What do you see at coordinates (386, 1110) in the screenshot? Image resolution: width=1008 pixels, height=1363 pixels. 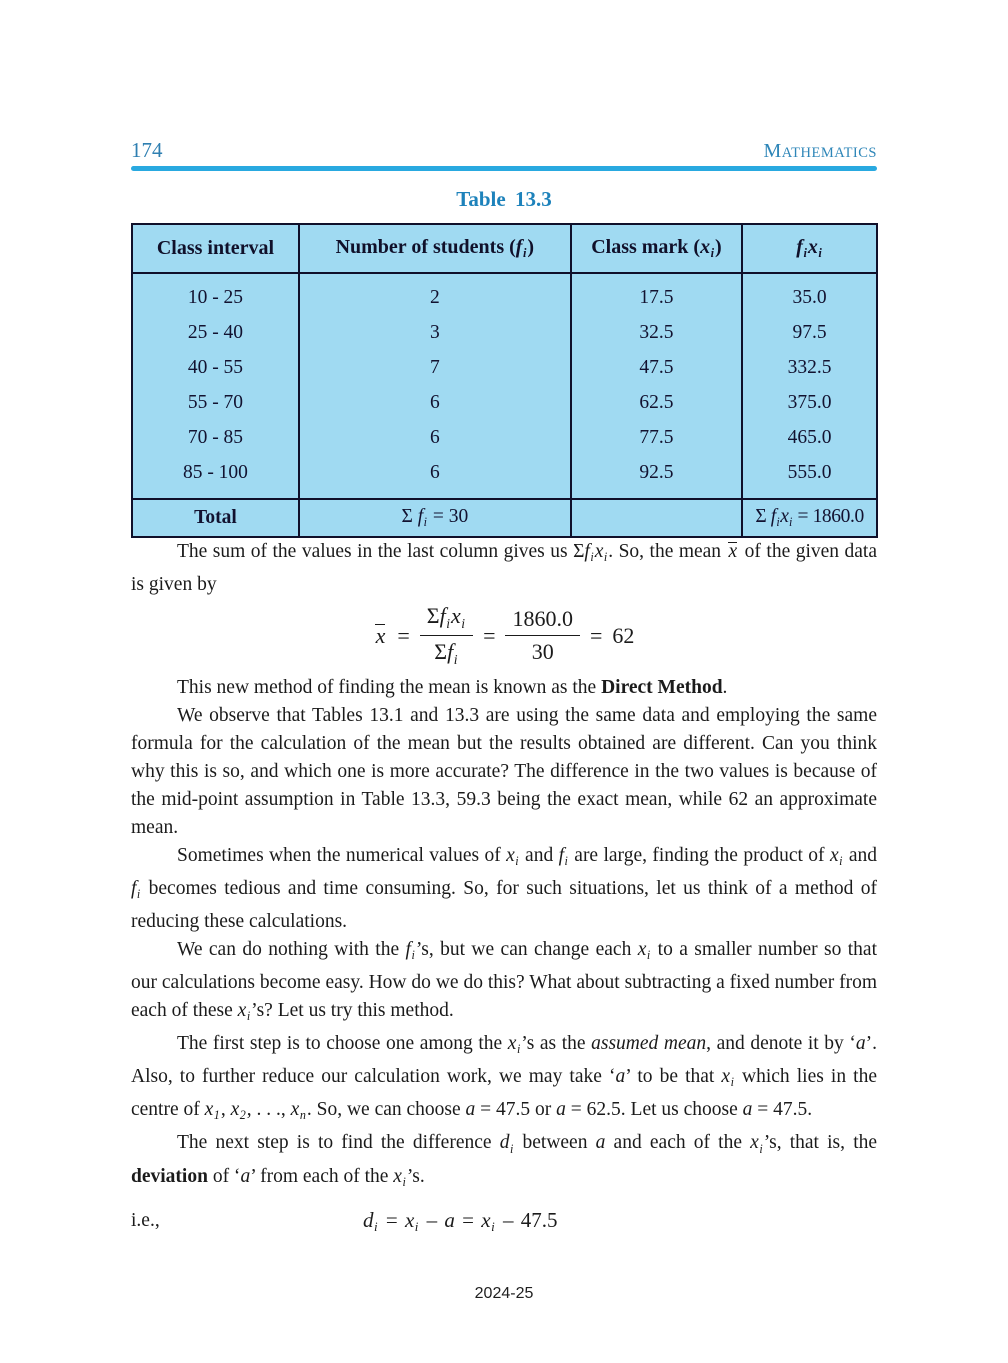 I see `text-run: . So, we can choose` at bounding box center [386, 1110].